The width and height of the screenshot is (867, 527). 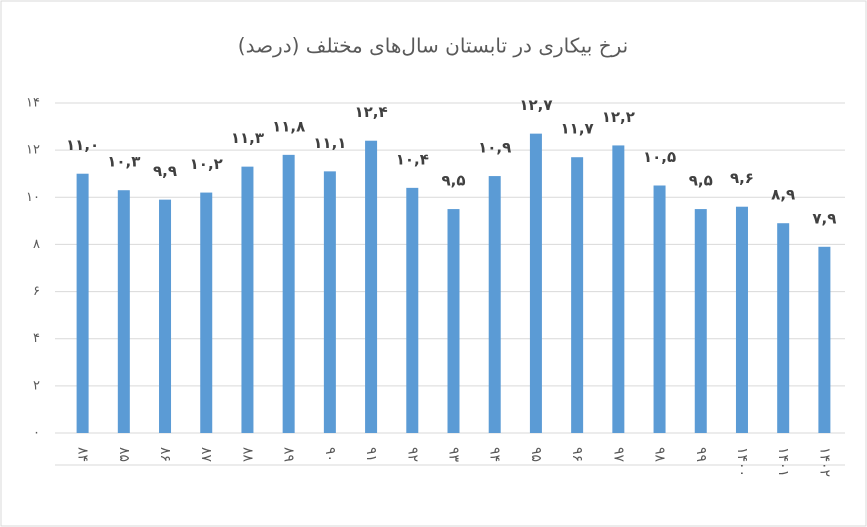 I want to click on y-tick-label: ۱۲, so click(x=33, y=150).